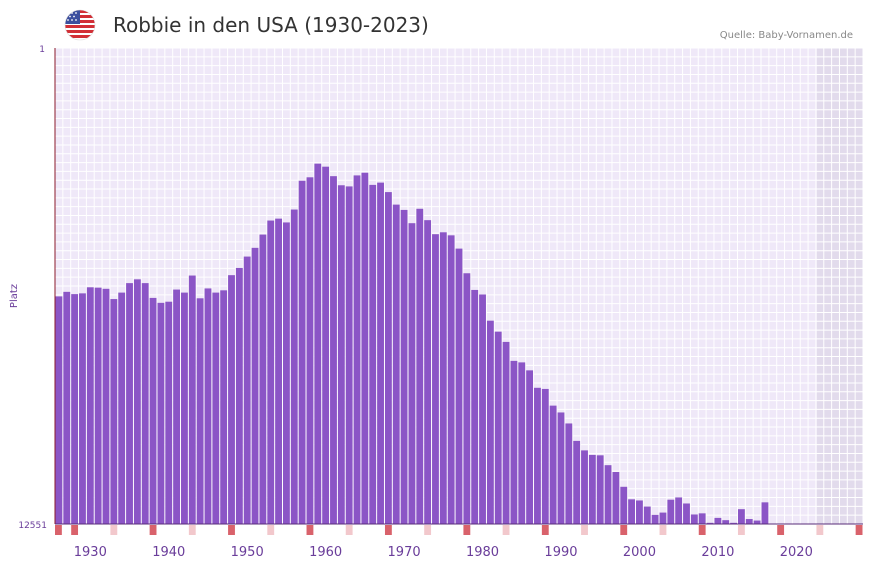 This screenshot has width=873, height=567. What do you see at coordinates (310, 530) in the screenshot?
I see `year-marker-1958` at bounding box center [310, 530].